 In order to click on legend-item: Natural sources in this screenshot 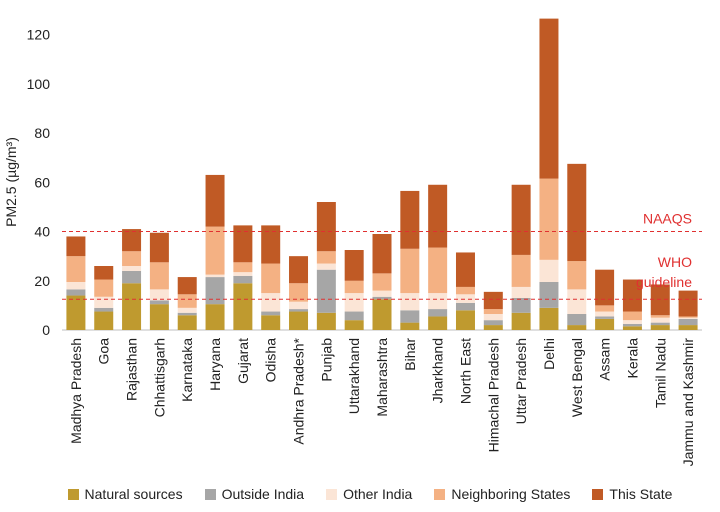, I will do `click(125, 494)`.